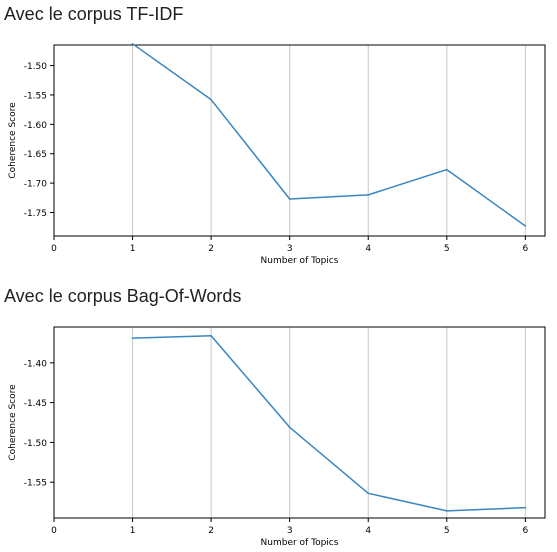 This screenshot has width=557, height=552. I want to click on y-tick-label: -1.65, so click(35, 155).